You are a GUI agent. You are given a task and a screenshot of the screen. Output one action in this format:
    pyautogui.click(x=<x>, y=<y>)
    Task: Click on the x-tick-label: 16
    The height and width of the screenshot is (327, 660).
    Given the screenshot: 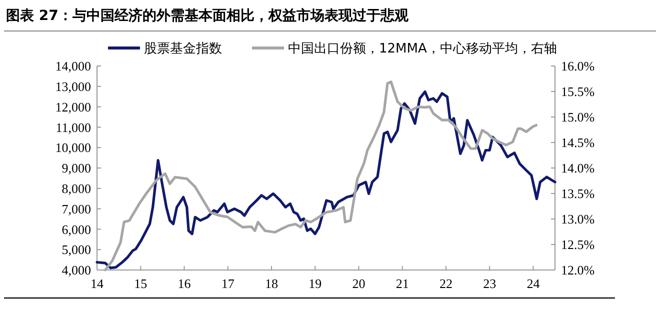 What is the action you would take?
    pyautogui.click(x=185, y=283)
    